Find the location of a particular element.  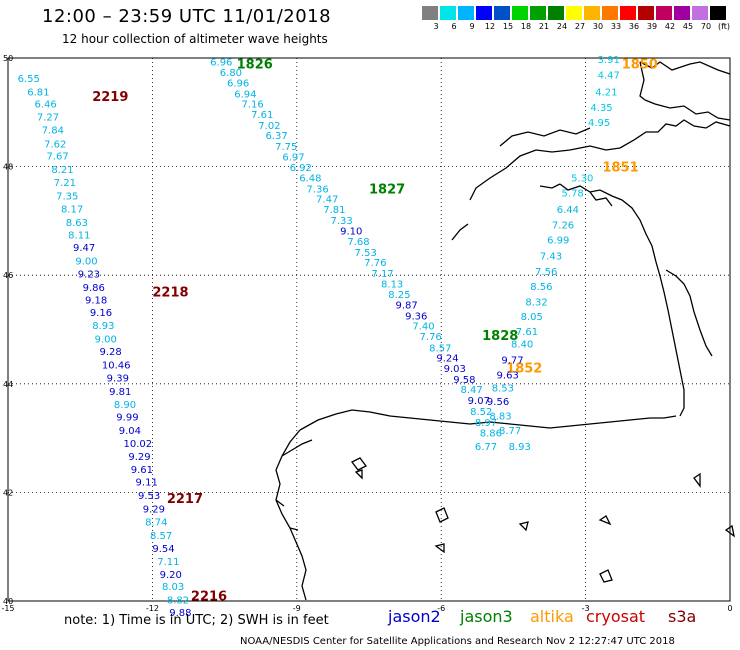

wave-height-value: 5.30 is located at coordinates (582, 178).